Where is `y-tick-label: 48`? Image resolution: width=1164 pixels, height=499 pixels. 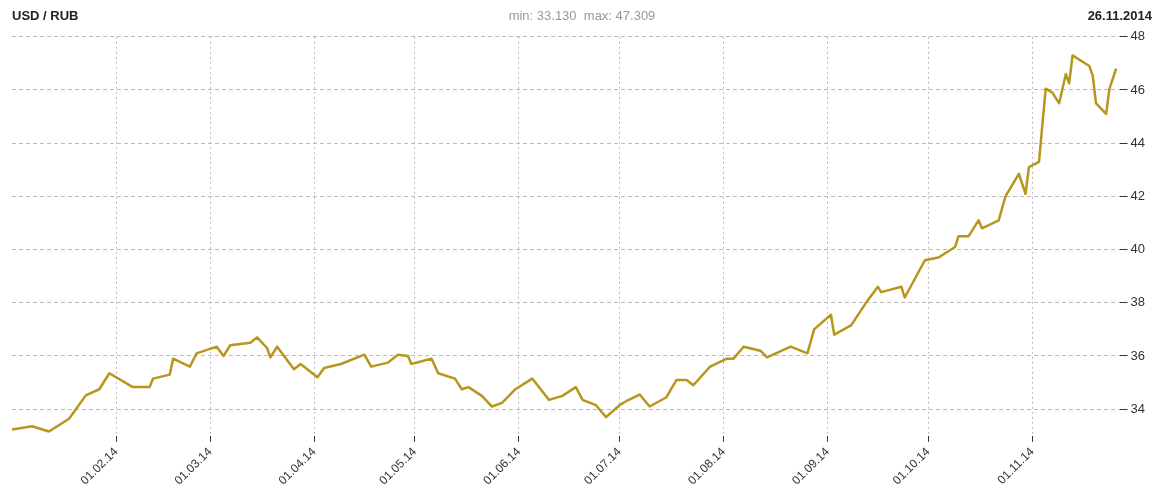 y-tick-label: 48 is located at coordinates (1138, 36).